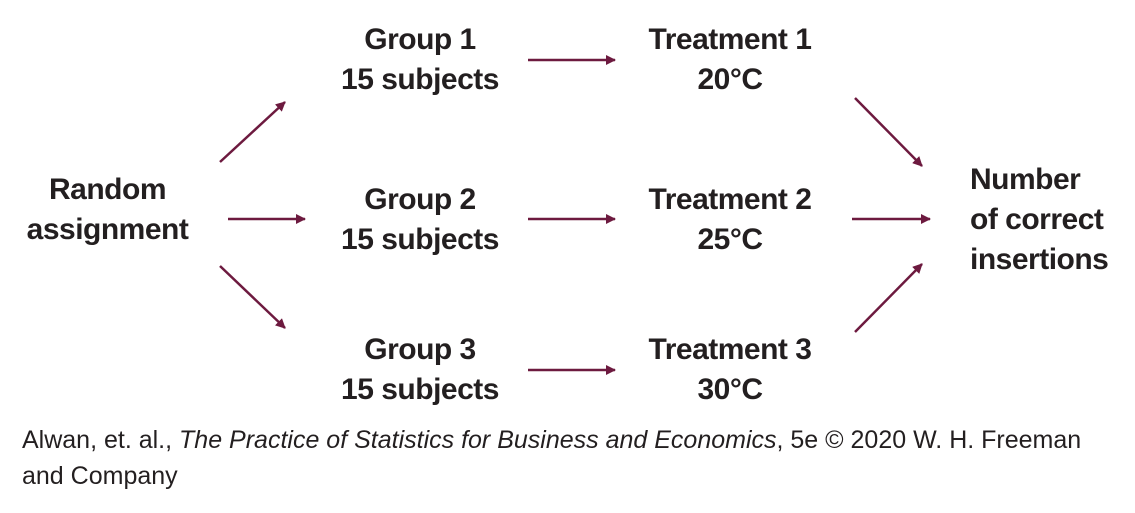 The image size is (1135, 513). I want to click on group-1-name: Group 1, so click(420, 39).